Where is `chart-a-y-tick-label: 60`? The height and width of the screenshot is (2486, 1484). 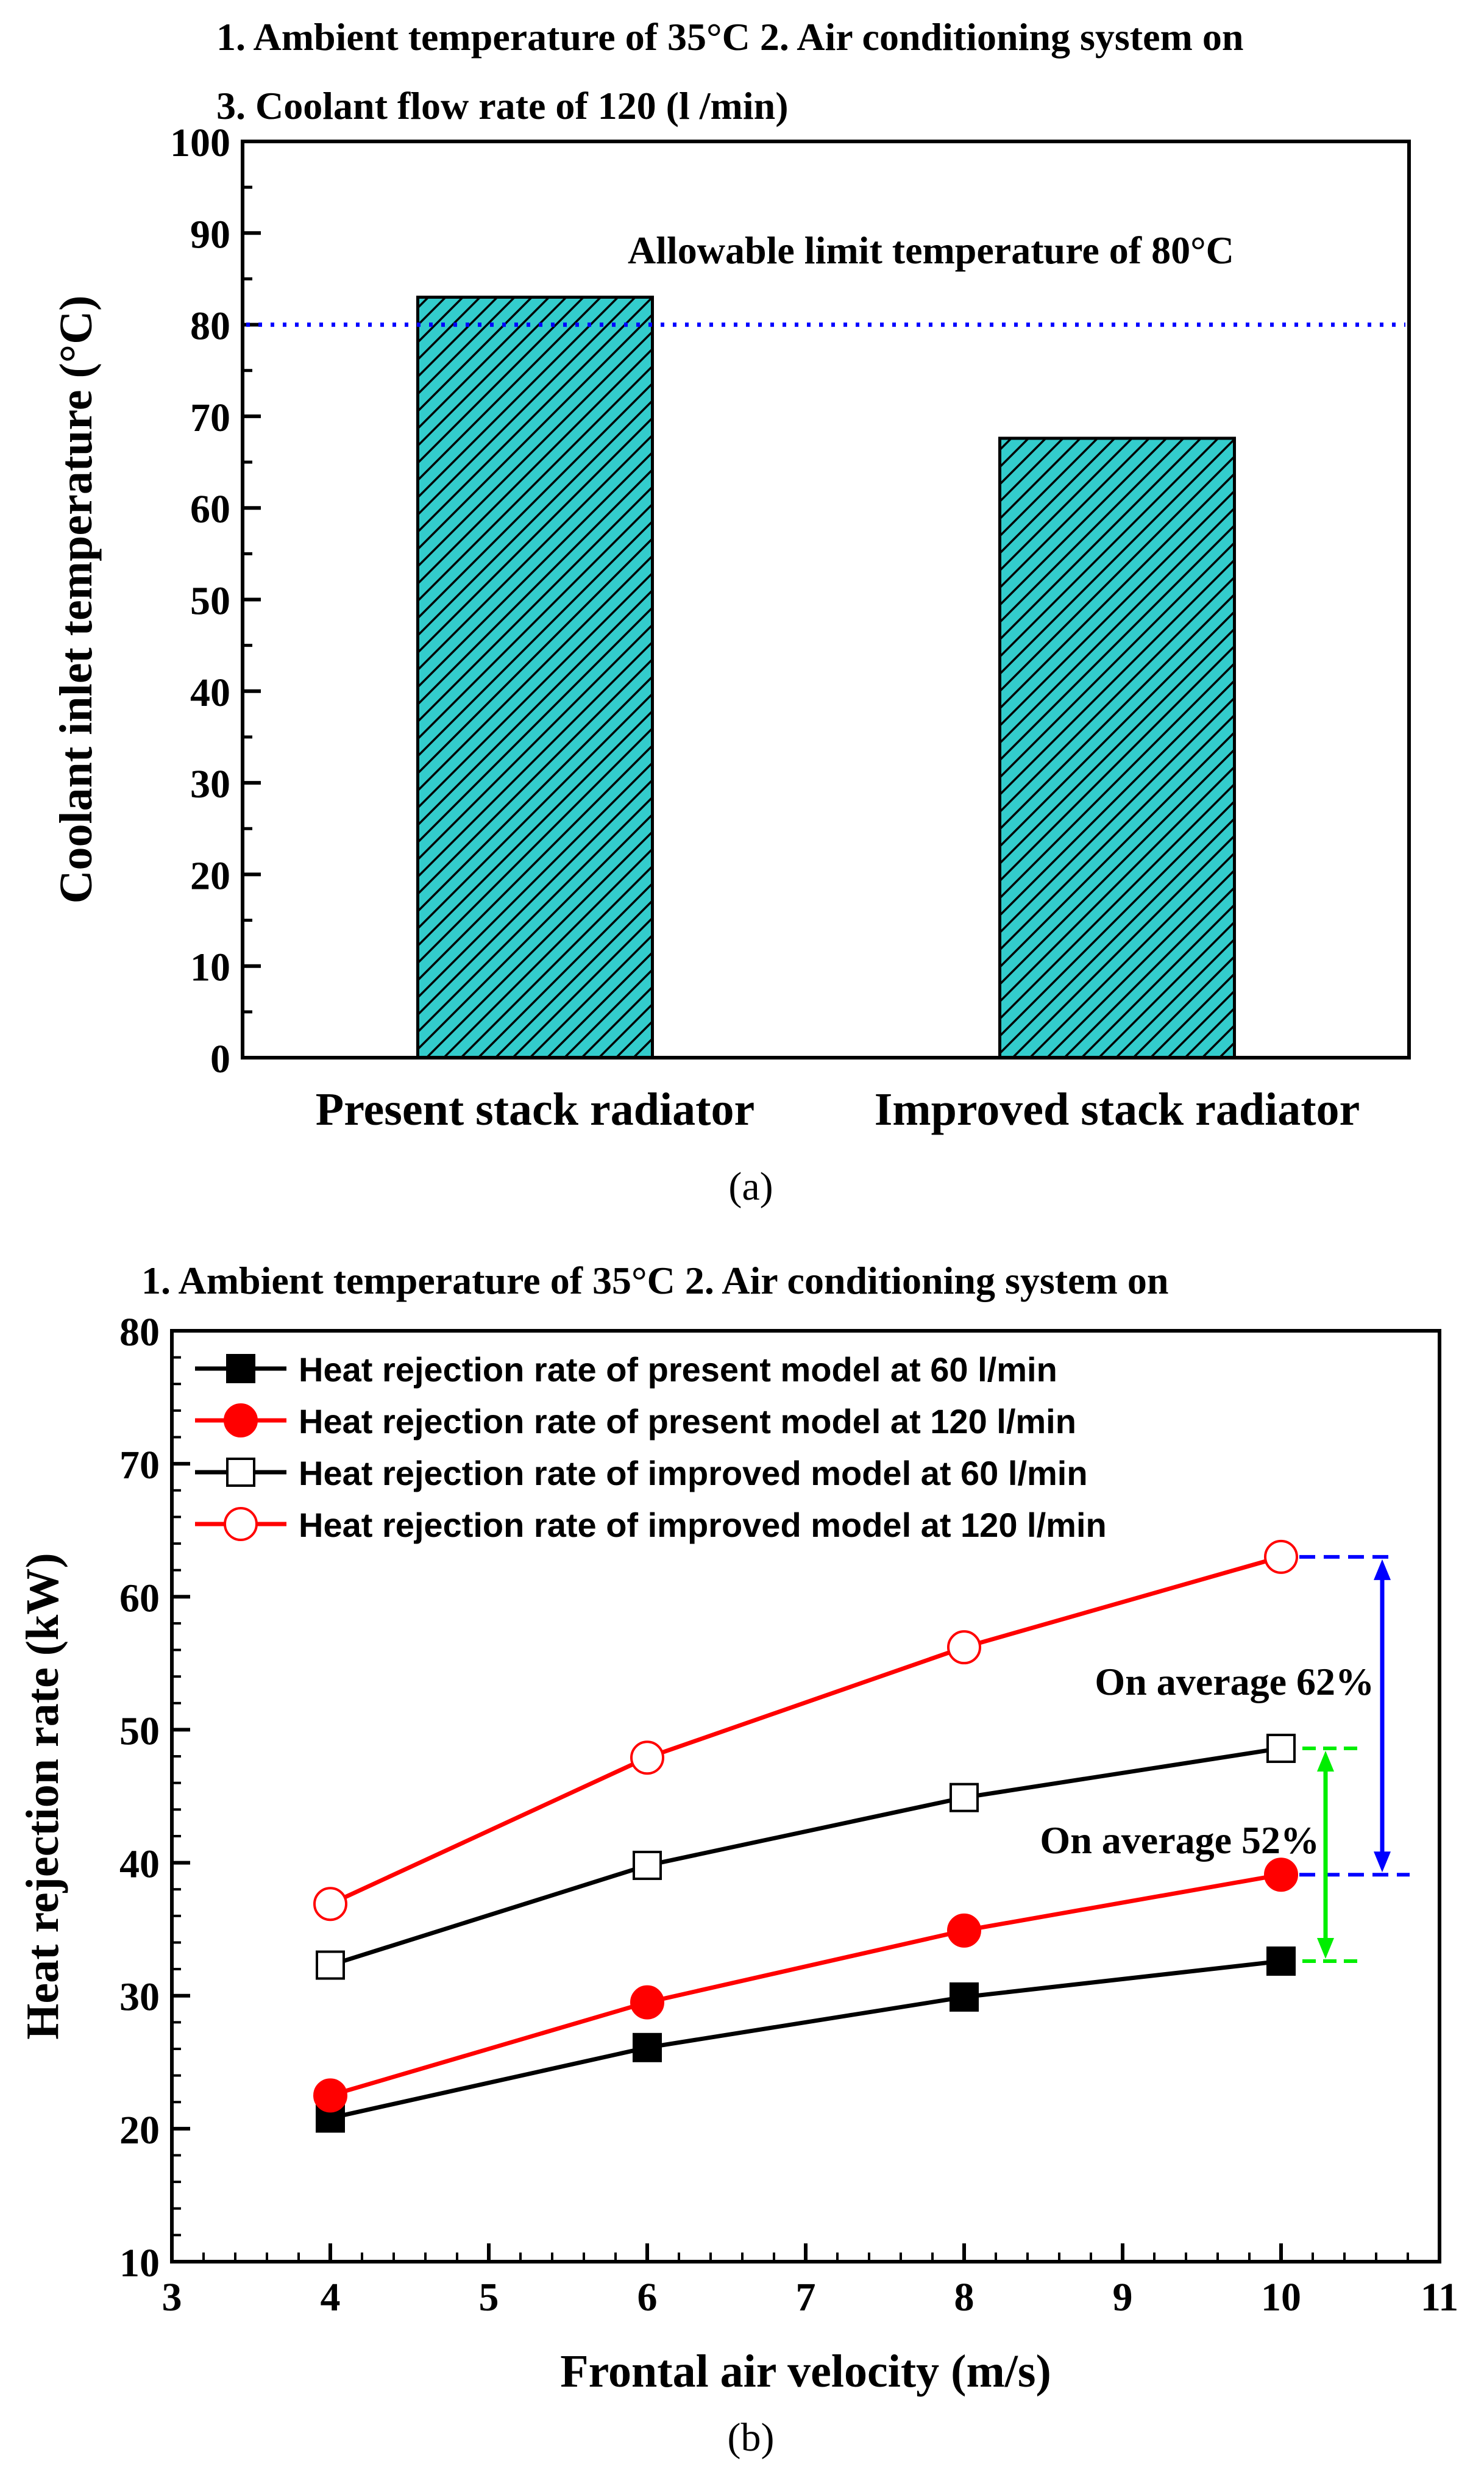
chart-a-y-tick-label: 60 is located at coordinates (210, 510).